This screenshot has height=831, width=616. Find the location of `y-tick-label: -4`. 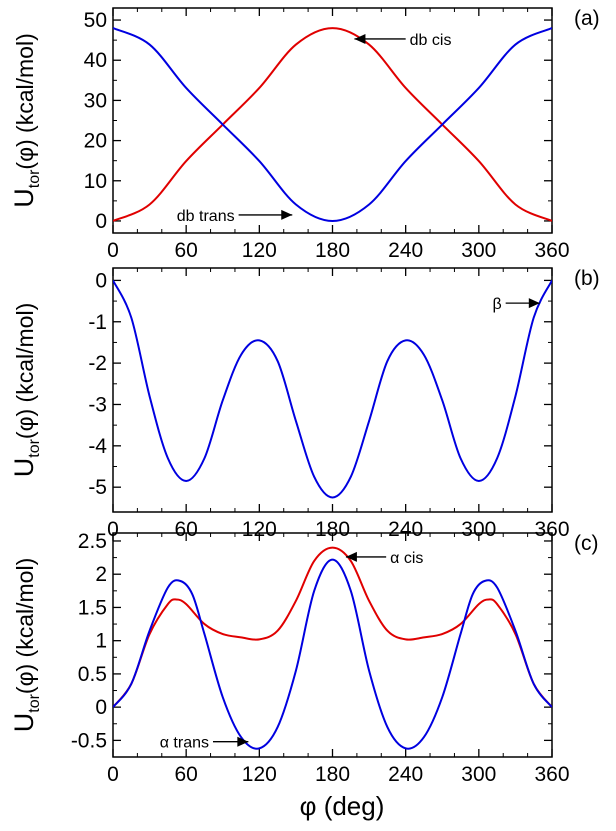

y-tick-label: -4 is located at coordinates (97, 446).